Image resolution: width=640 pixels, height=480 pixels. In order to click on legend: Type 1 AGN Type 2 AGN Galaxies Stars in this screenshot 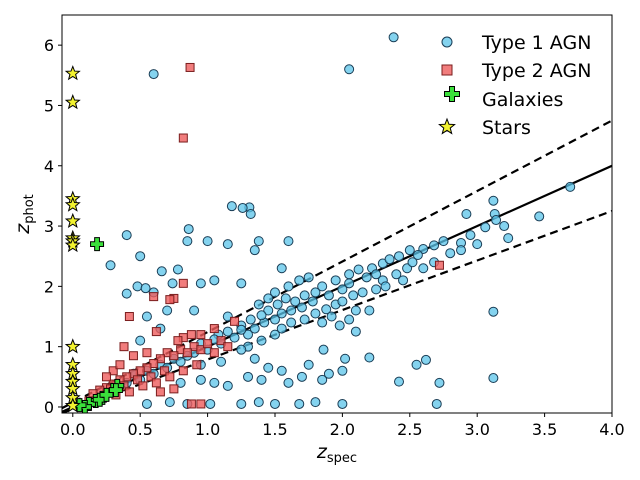, I will do `click(514, 85)`.